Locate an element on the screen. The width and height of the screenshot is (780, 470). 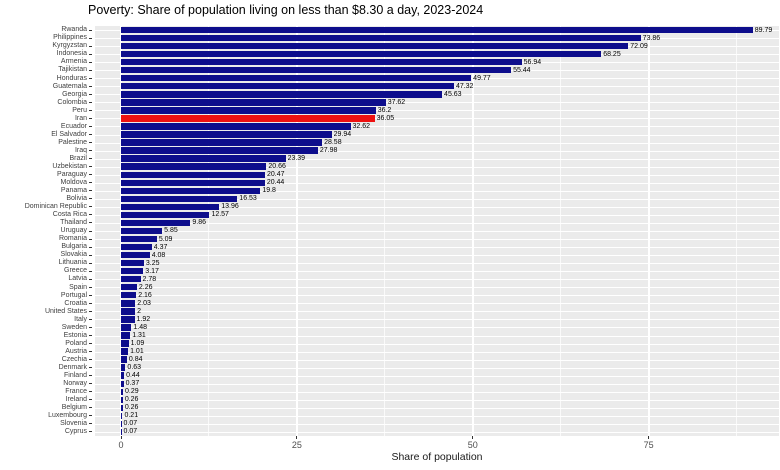
category-label: Sweden is located at coordinates (74, 327).